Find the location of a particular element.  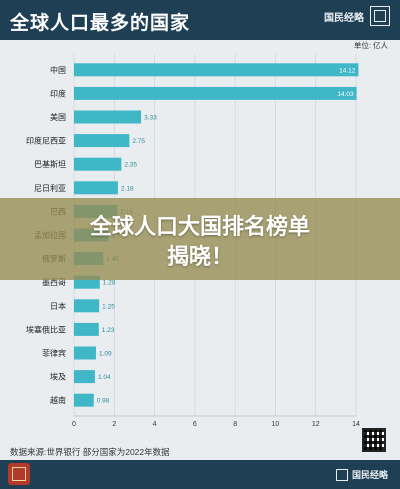

value-label: 1.04 is located at coordinates (104, 377).